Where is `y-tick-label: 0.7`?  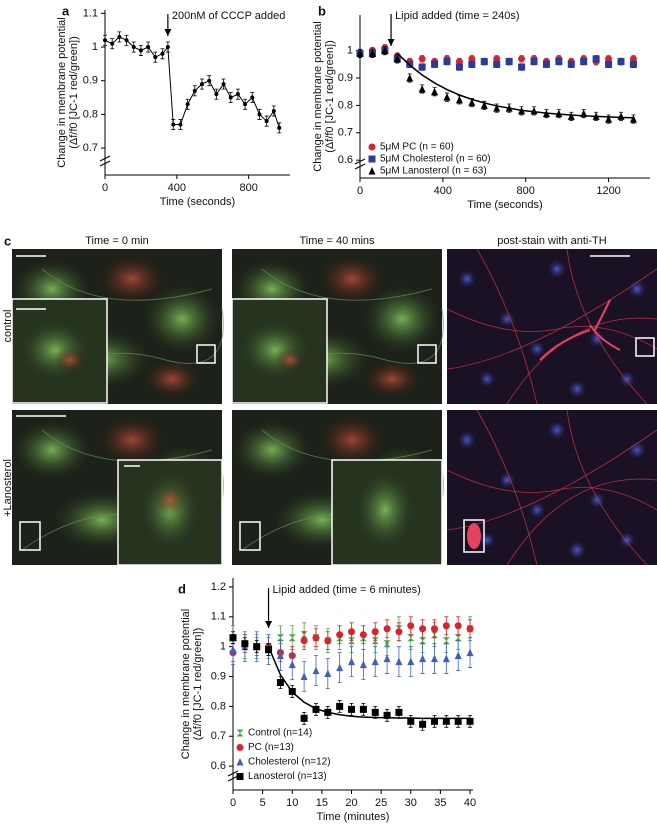 y-tick-label: 0.7 is located at coordinates (218, 736).